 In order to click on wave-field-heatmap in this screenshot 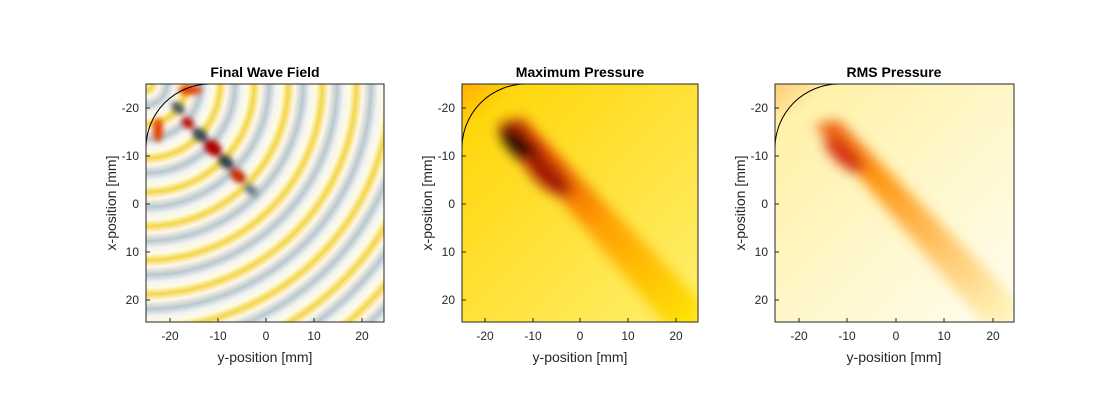, I will do `click(265, 203)`.